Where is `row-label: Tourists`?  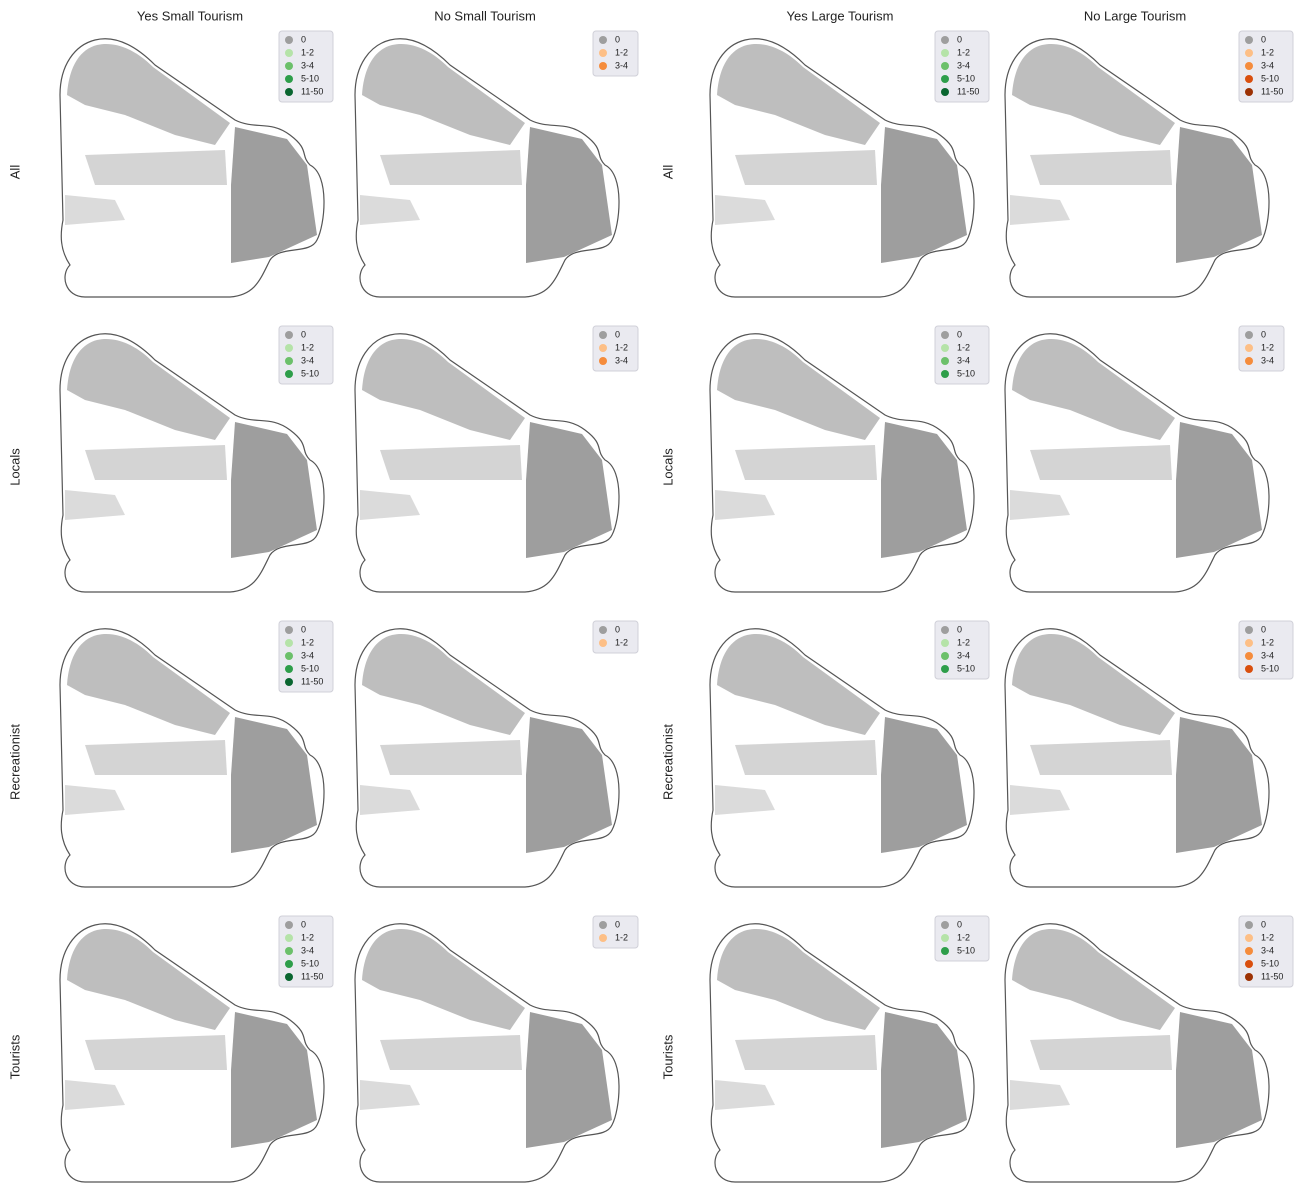
row-label: Tourists is located at coordinates (667, 1056).